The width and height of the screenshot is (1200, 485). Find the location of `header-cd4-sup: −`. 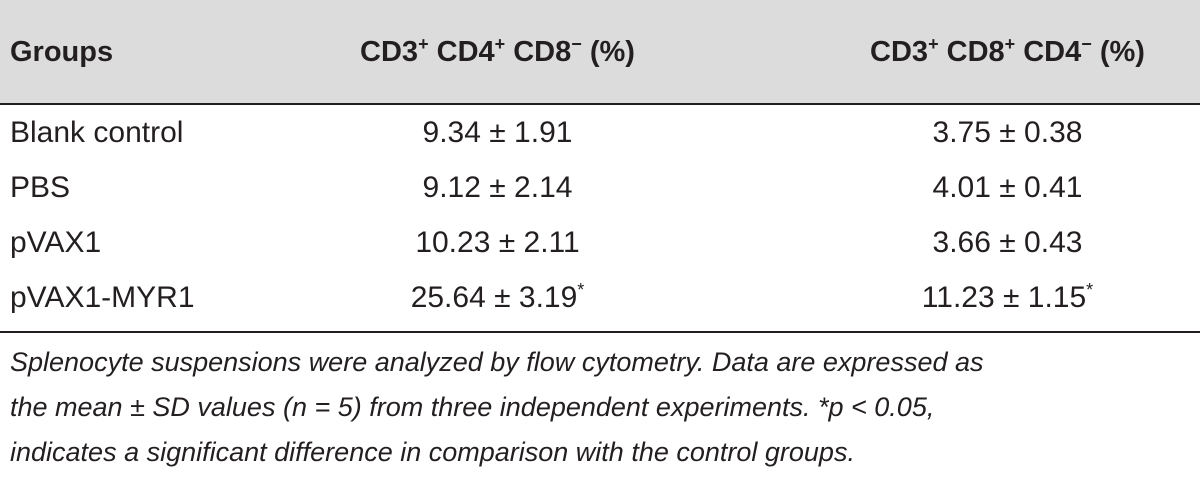

header-cd4-sup: − is located at coordinates (576, 44).